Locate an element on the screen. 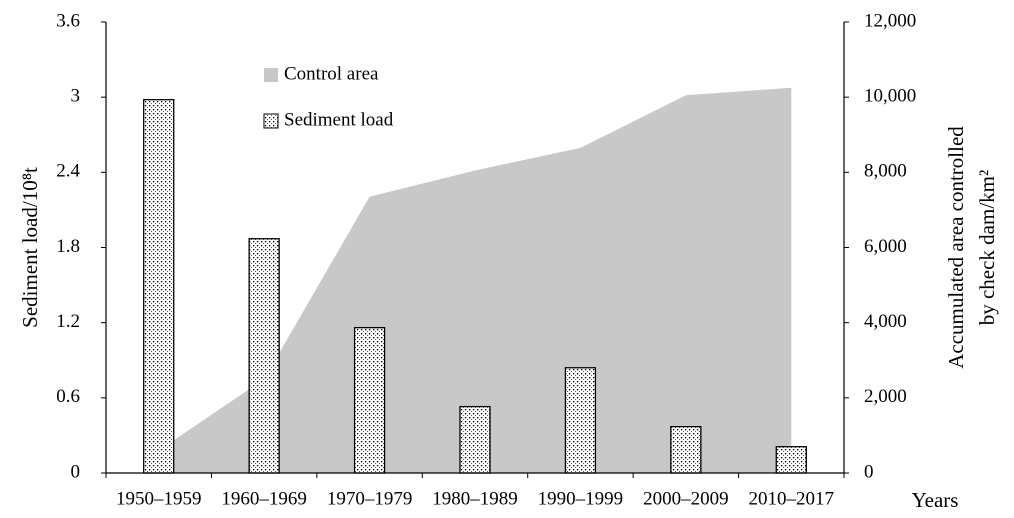  y-tick-label: 2.4 is located at coordinates (68, 171).